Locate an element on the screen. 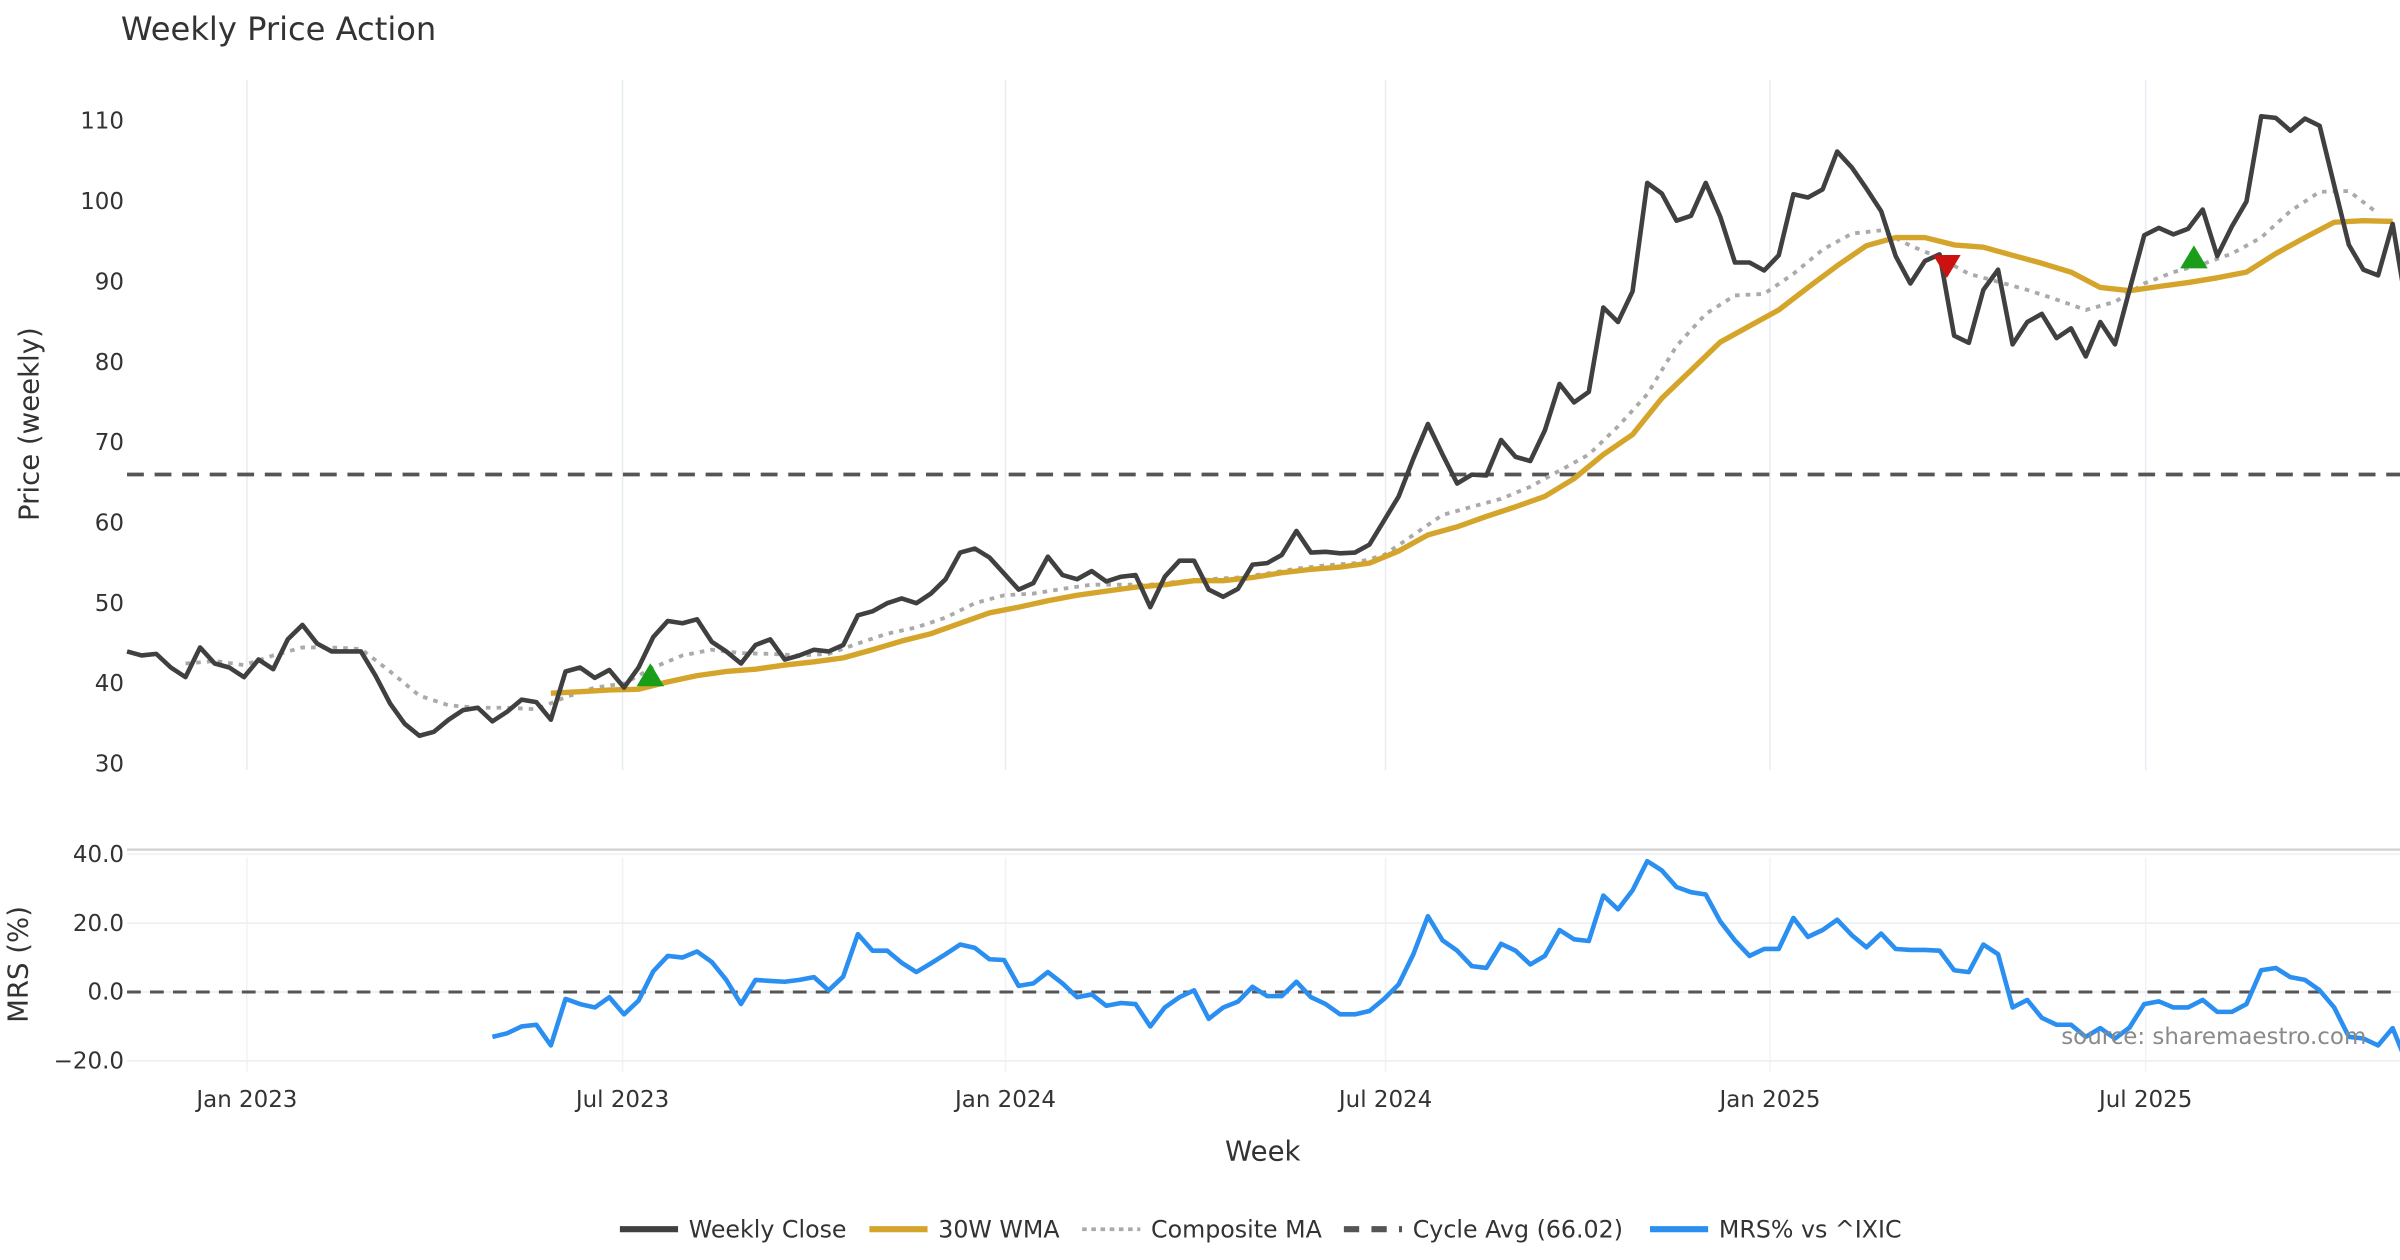  price-y-tick-label: 110 is located at coordinates (102, 122).